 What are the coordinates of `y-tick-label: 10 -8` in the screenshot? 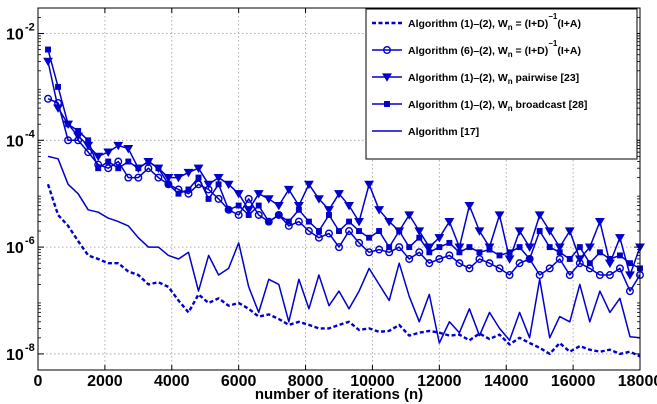 It's located at (20, 353).